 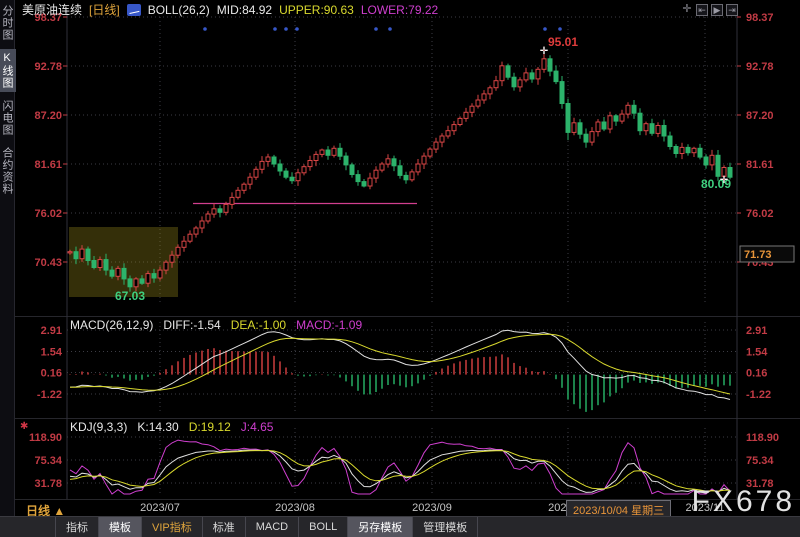 What do you see at coordinates (7, 118) in the screenshot?
I see `sidebar-item-闪电图: 闪电图` at bounding box center [7, 118].